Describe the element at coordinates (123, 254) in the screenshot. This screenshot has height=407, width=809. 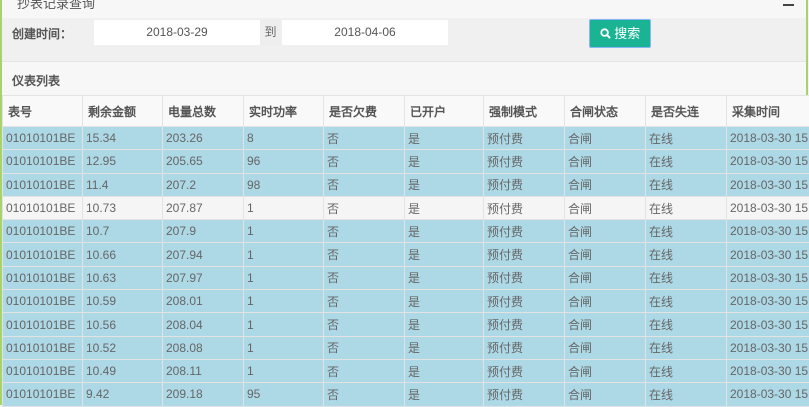
I see `table-cell: 10.66` at that location.